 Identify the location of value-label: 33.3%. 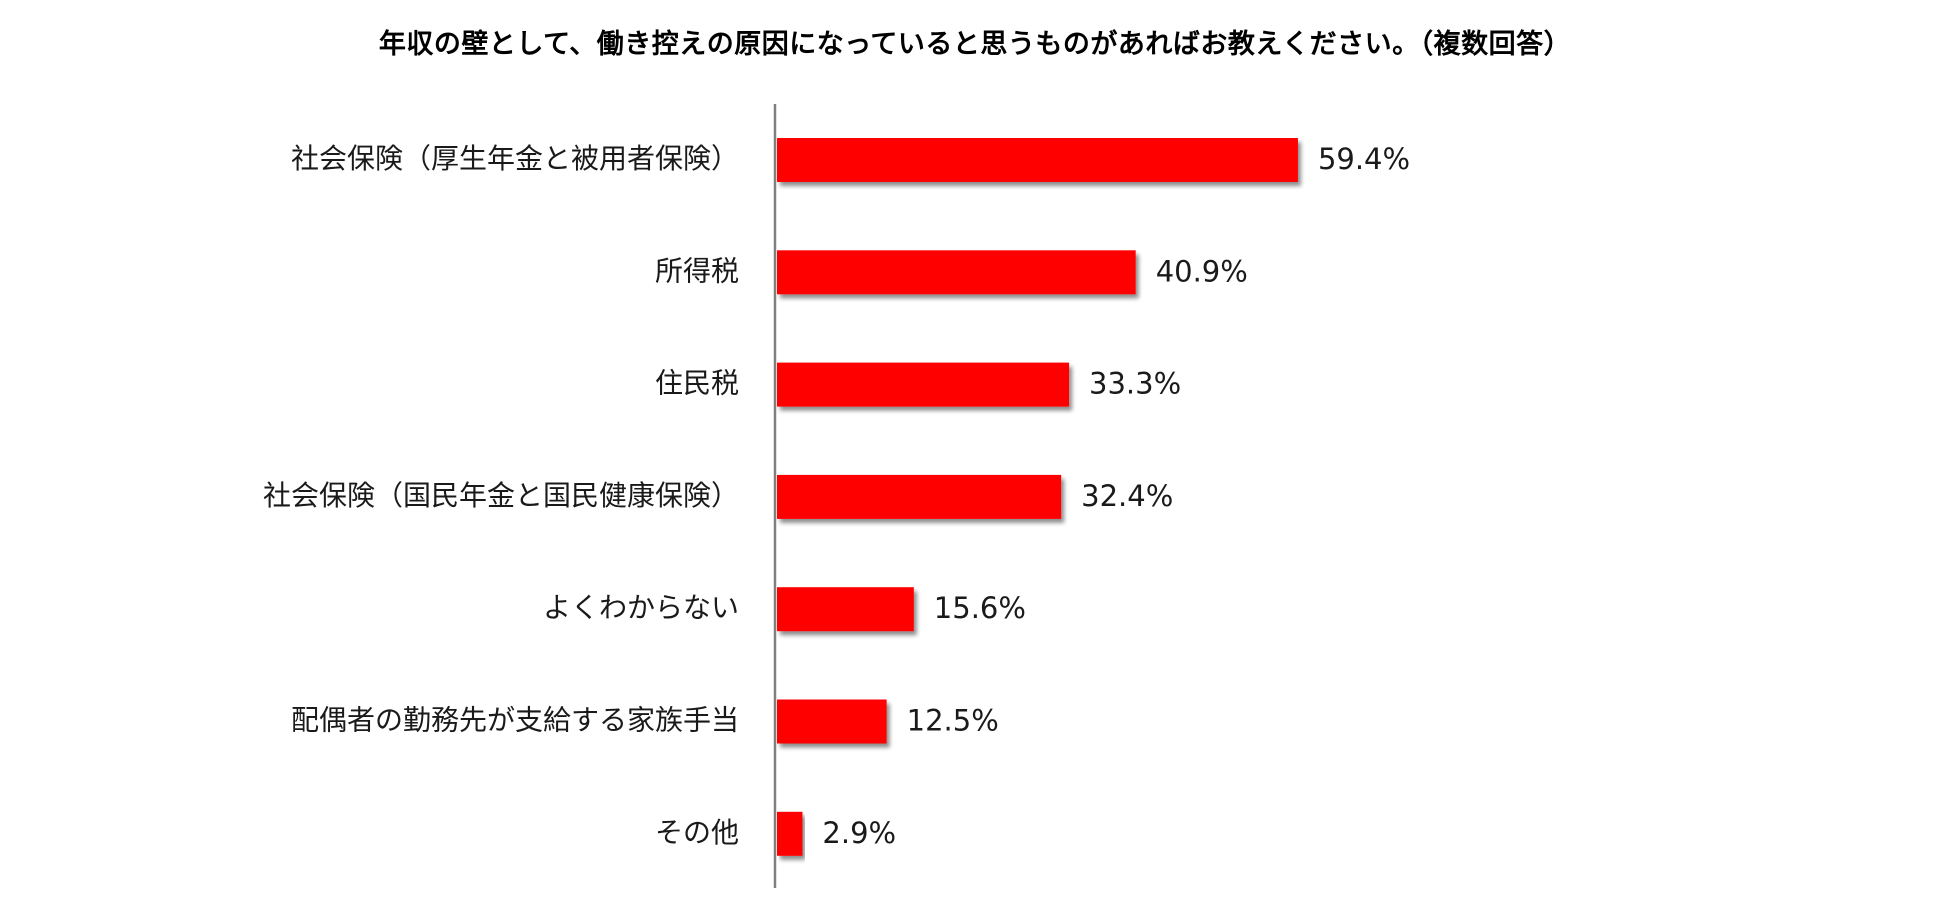
(1135, 384).